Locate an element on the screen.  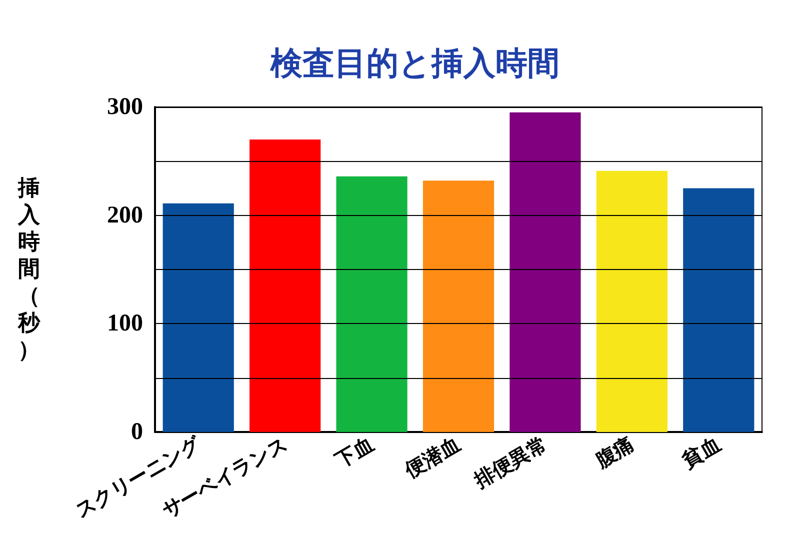
x-tick-label: 便潜血 is located at coordinates (432, 457).